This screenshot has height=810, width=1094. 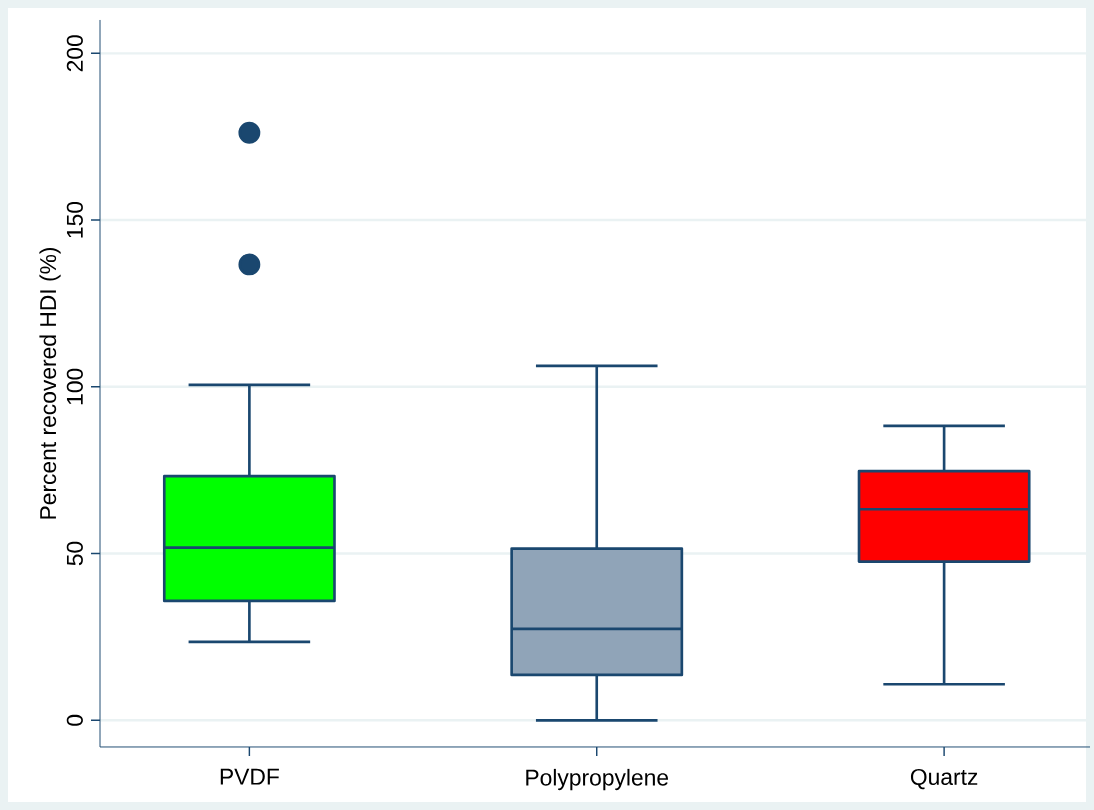 I want to click on y-tick-label: 0, so click(x=74, y=720).